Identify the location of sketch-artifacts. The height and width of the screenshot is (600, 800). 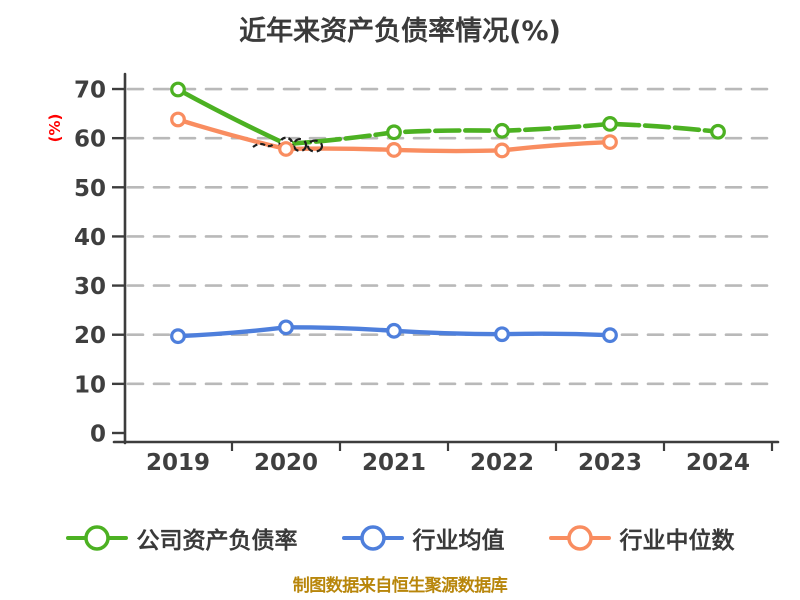
(288, 145).